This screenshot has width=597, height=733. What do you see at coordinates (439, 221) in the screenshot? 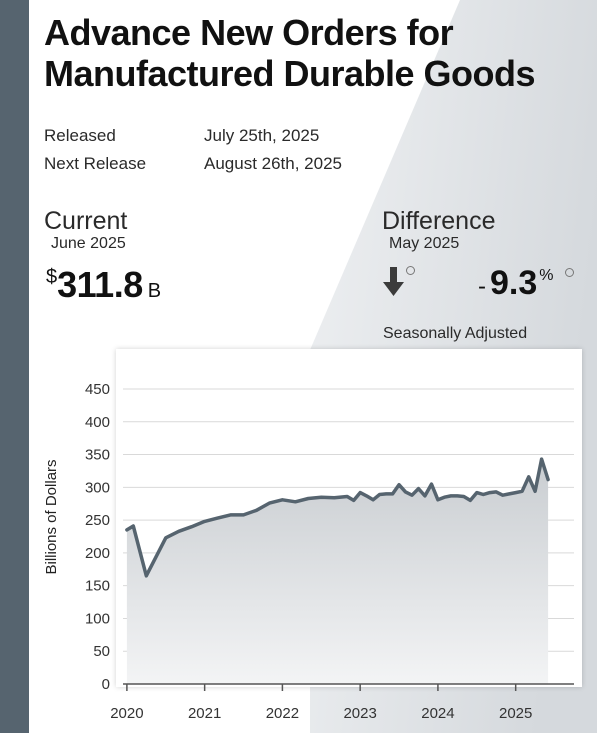
I see `difference-heading: Difference` at bounding box center [439, 221].